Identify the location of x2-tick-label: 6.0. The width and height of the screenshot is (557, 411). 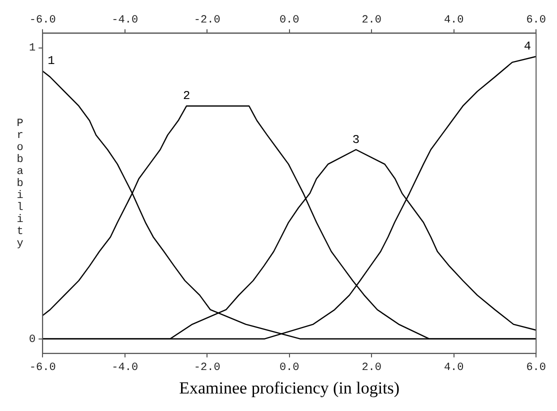
(536, 368).